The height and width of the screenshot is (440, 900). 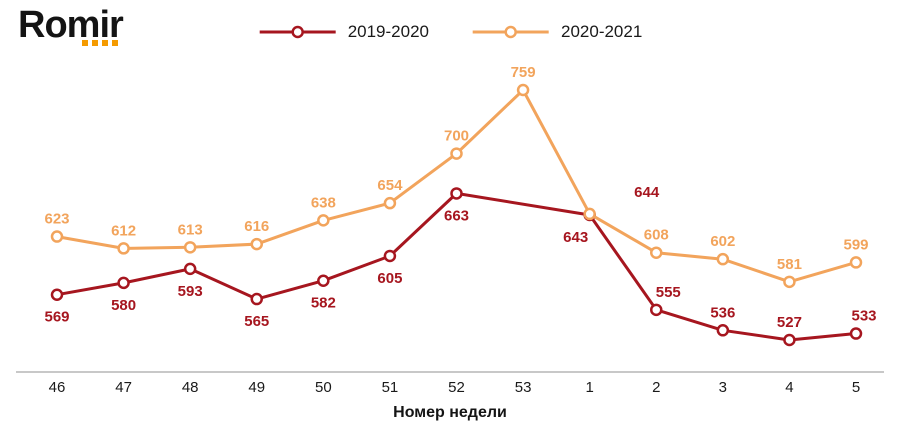 I want to click on romir-logo-dots, so click(x=102, y=42).